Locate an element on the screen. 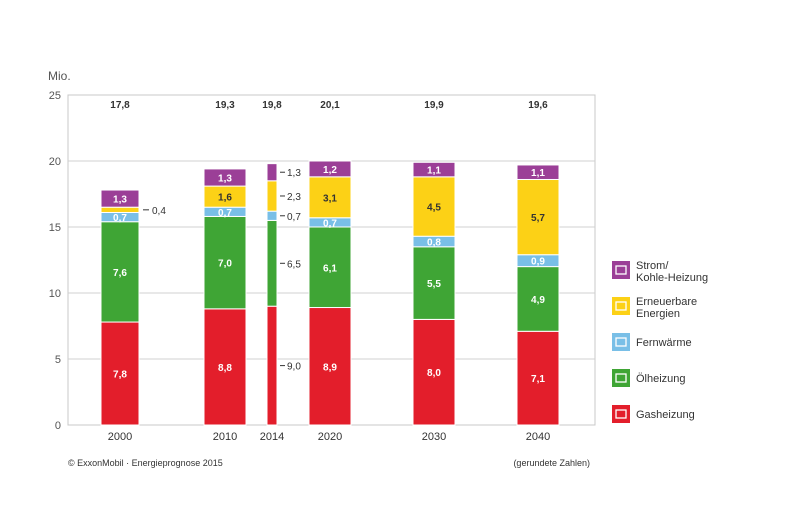 The width and height of the screenshot is (800, 525). legend-item: Strom/Kohle-Heizung is located at coordinates (660, 272).